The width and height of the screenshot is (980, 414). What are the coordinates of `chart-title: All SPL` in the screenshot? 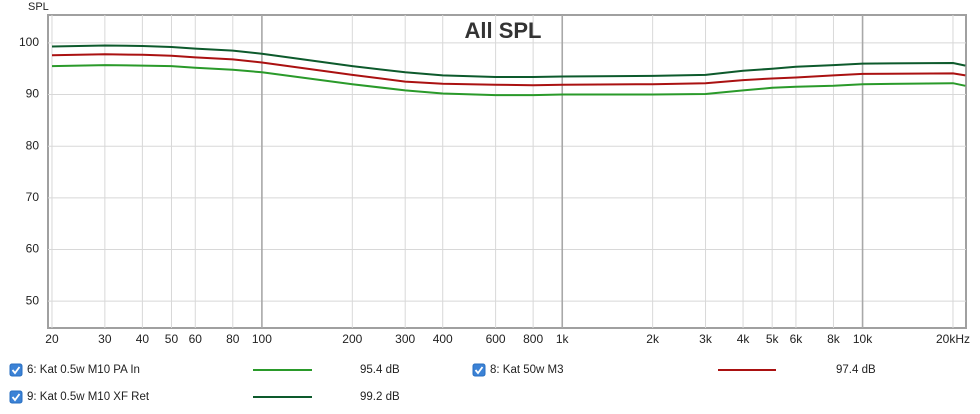 It's located at (502, 30).